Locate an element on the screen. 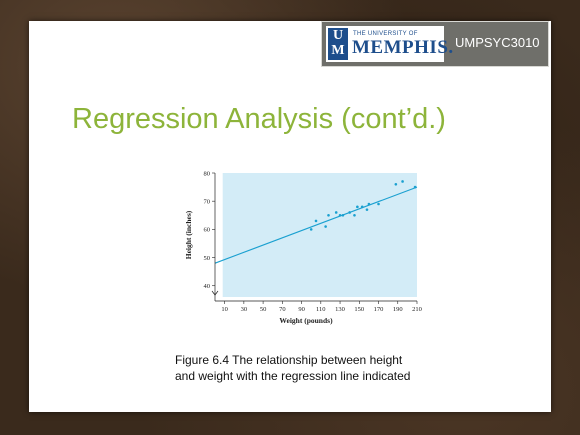 The height and width of the screenshot is (435, 580). y-tick-label: 80 is located at coordinates (207, 173).